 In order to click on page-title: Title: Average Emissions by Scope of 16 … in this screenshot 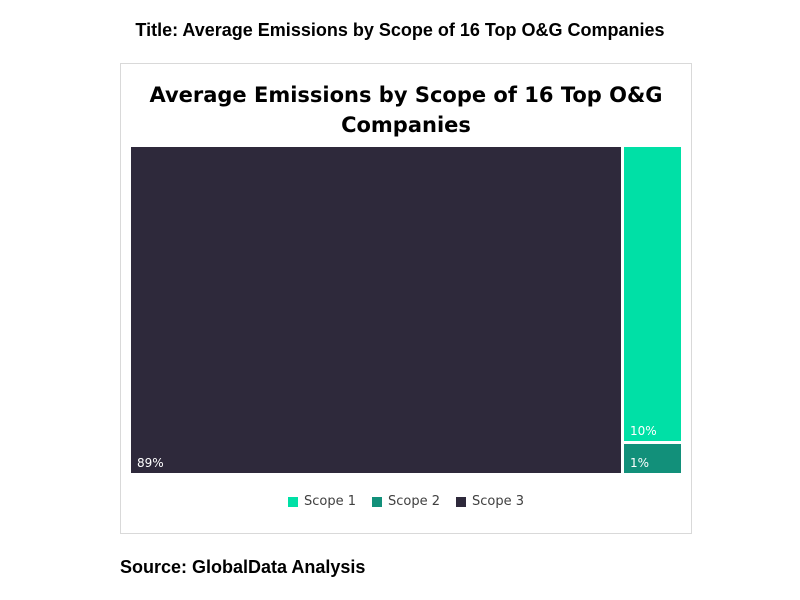, I will do `click(400, 30)`.